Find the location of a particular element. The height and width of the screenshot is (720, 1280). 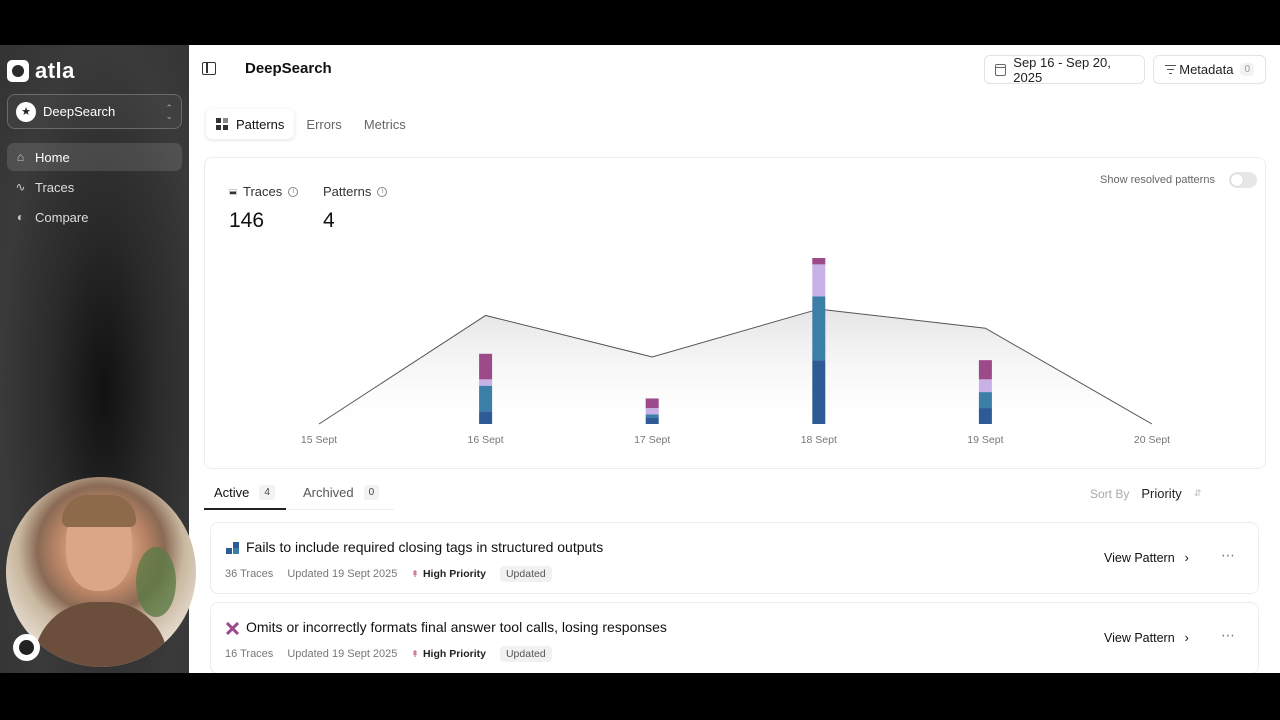

letterbox-top is located at coordinates (640, 22).